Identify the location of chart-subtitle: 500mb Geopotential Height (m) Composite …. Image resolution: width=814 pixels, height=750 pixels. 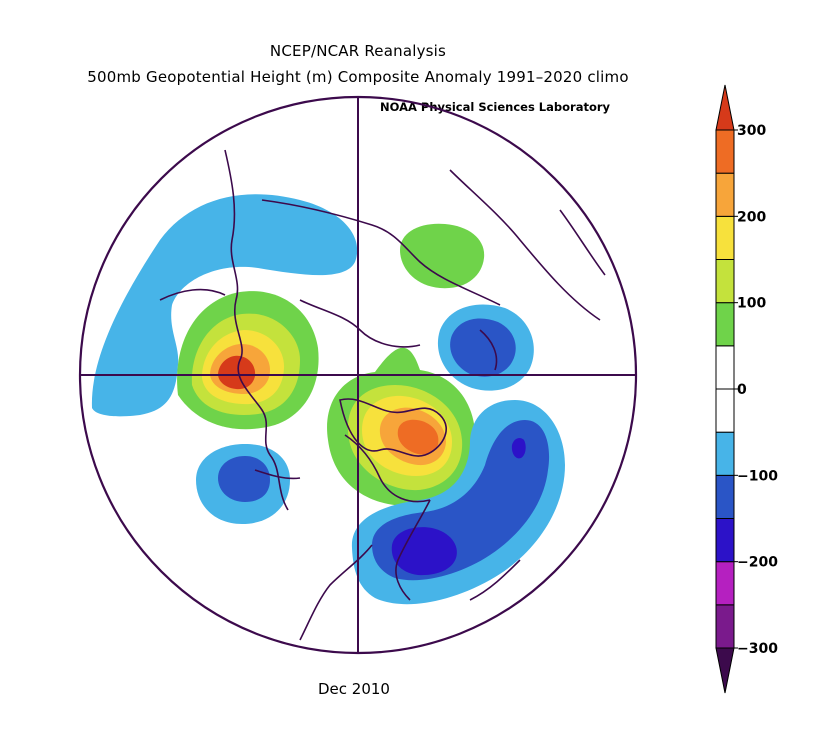
(358, 77).